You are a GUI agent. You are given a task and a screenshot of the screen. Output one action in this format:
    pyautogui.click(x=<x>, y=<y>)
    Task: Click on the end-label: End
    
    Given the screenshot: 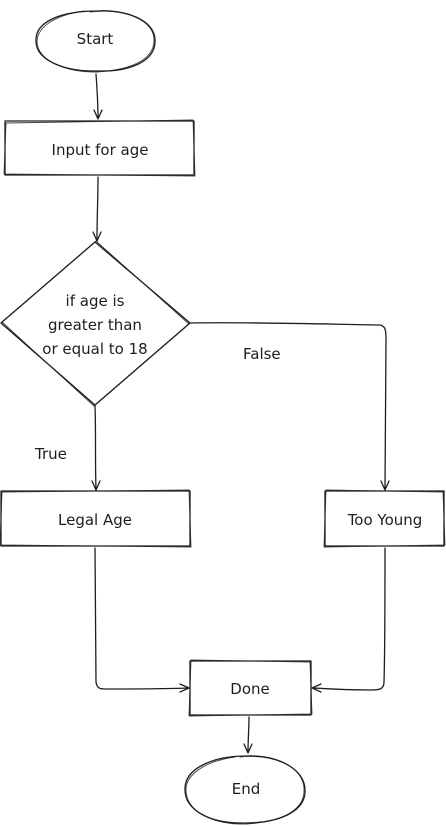 What is the action you would take?
    pyautogui.click(x=246, y=789)
    